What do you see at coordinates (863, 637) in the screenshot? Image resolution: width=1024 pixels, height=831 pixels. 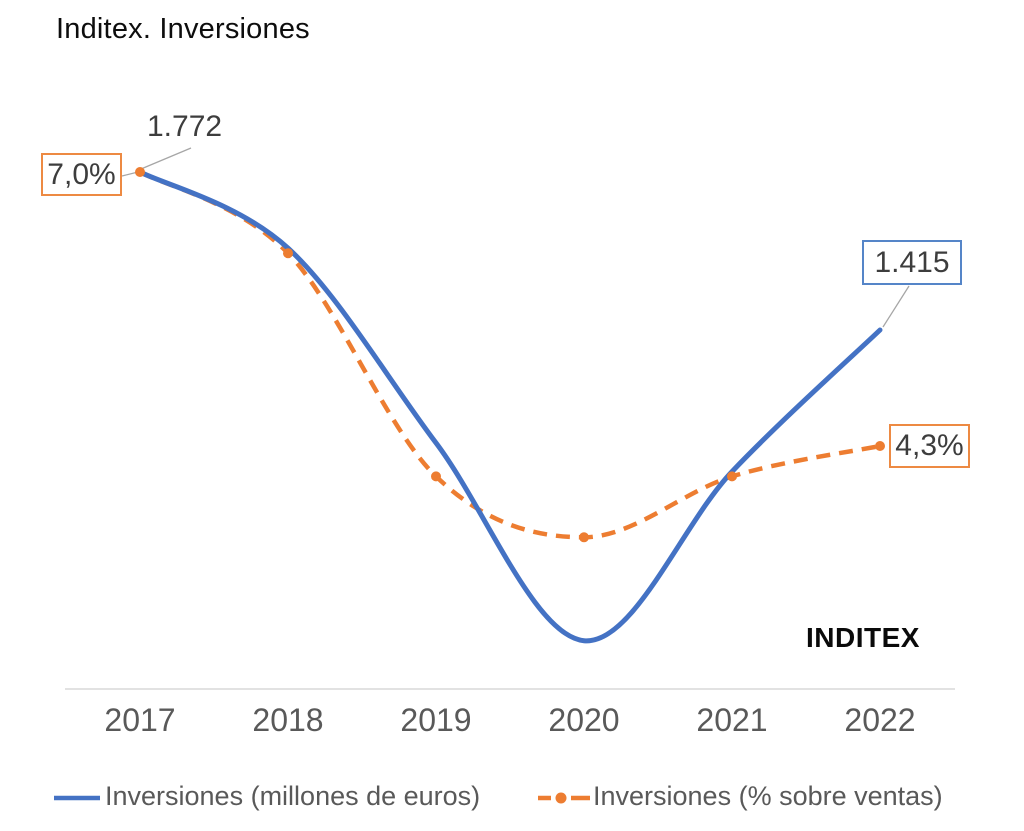 I see `inditex-logo: INDITEX` at bounding box center [863, 637].